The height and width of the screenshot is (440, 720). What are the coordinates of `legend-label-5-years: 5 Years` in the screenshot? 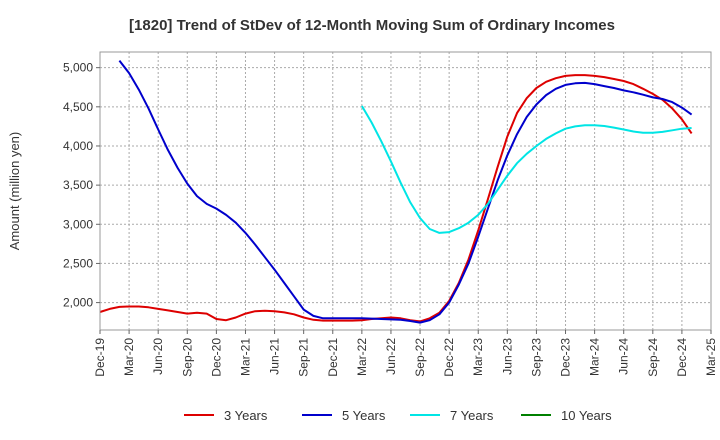 It's located at (364, 415).